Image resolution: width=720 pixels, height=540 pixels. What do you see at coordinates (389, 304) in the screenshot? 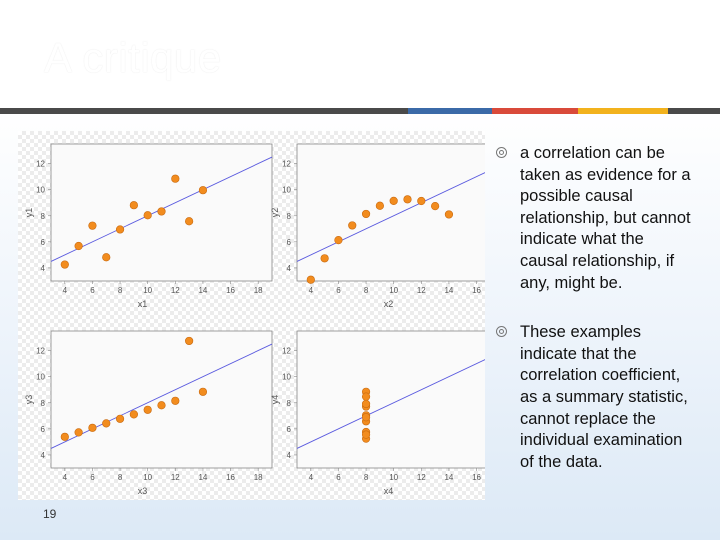
I see `x-axis-label: x2` at bounding box center [389, 304].